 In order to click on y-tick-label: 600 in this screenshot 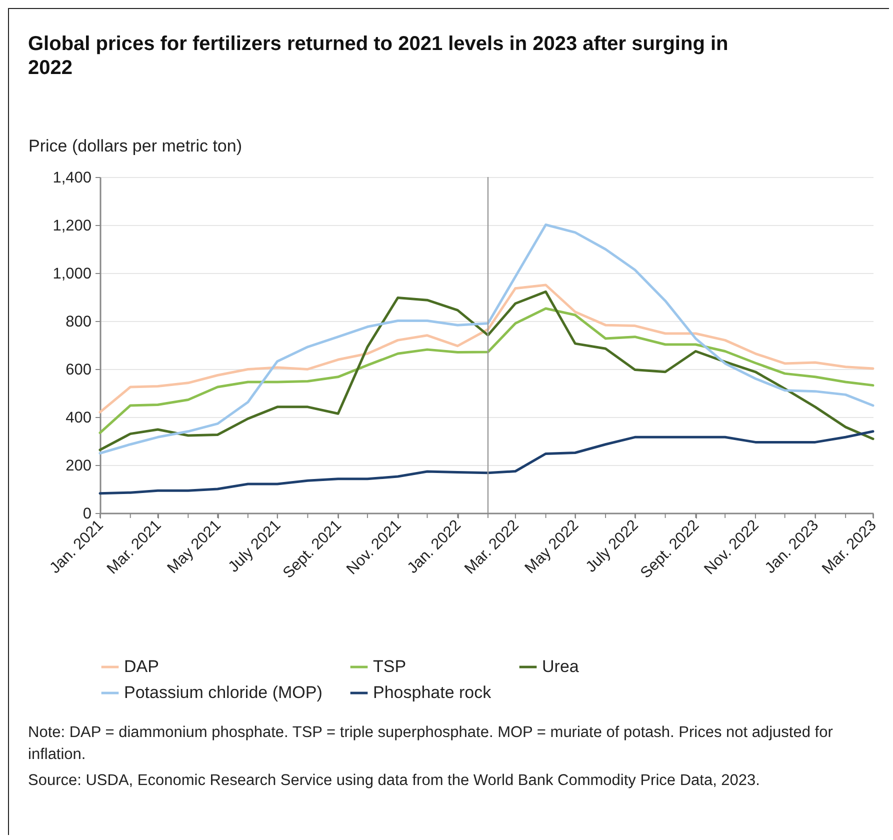, I will do `click(79, 370)`.